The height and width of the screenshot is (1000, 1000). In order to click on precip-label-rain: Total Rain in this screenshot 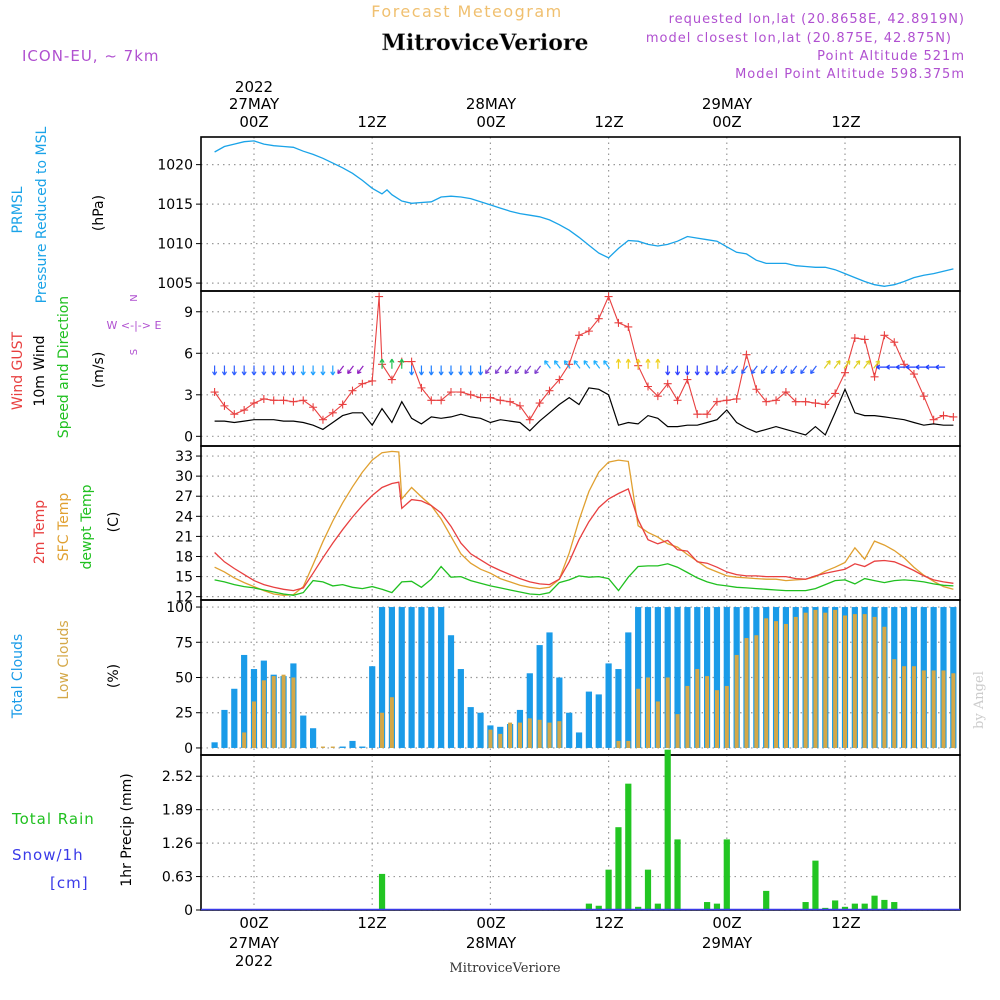, I will do `click(53, 819)`.